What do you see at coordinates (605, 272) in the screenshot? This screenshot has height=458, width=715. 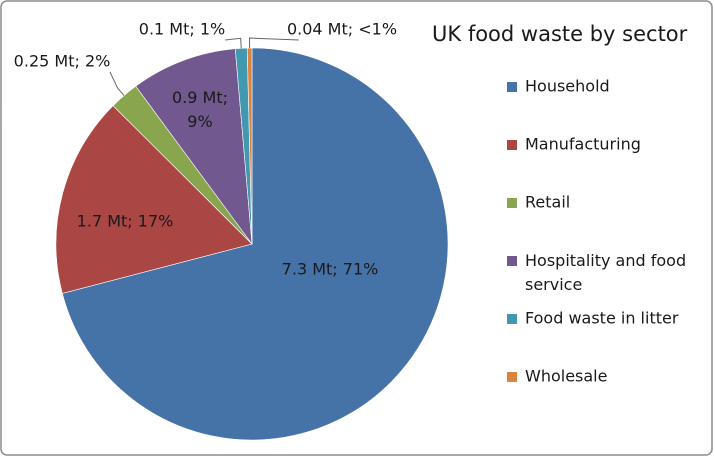 I see `legend-label: Hospitality and food service` at bounding box center [605, 272].